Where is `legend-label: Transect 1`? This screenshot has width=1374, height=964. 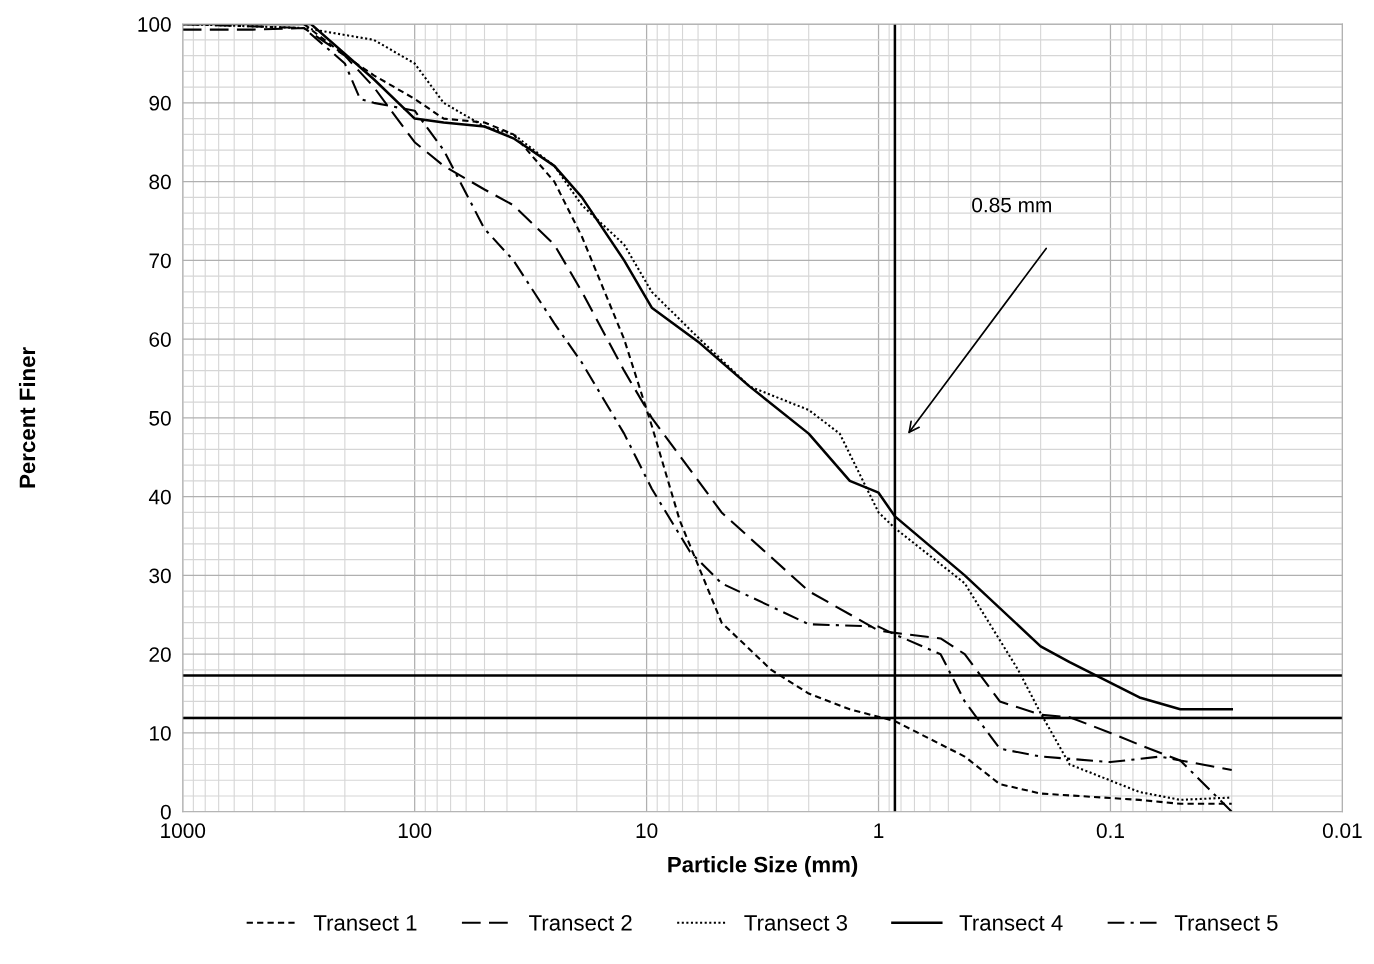 legend-label: Transect 1 is located at coordinates (365, 923).